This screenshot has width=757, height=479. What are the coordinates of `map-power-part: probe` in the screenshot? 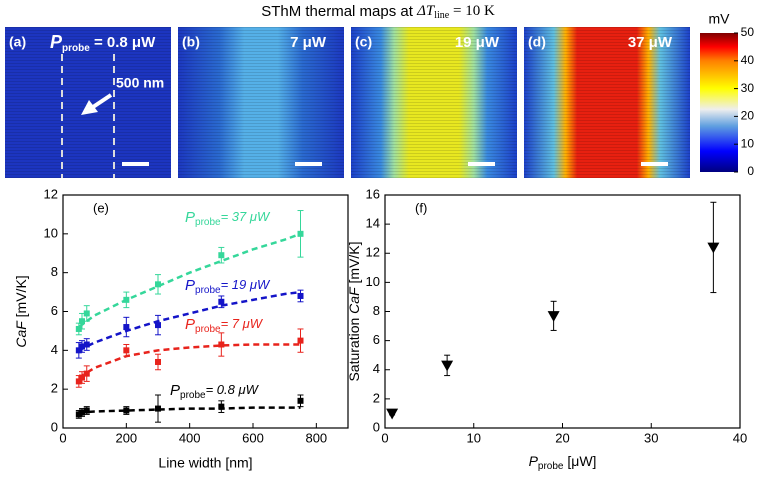 It's located at (76, 48).